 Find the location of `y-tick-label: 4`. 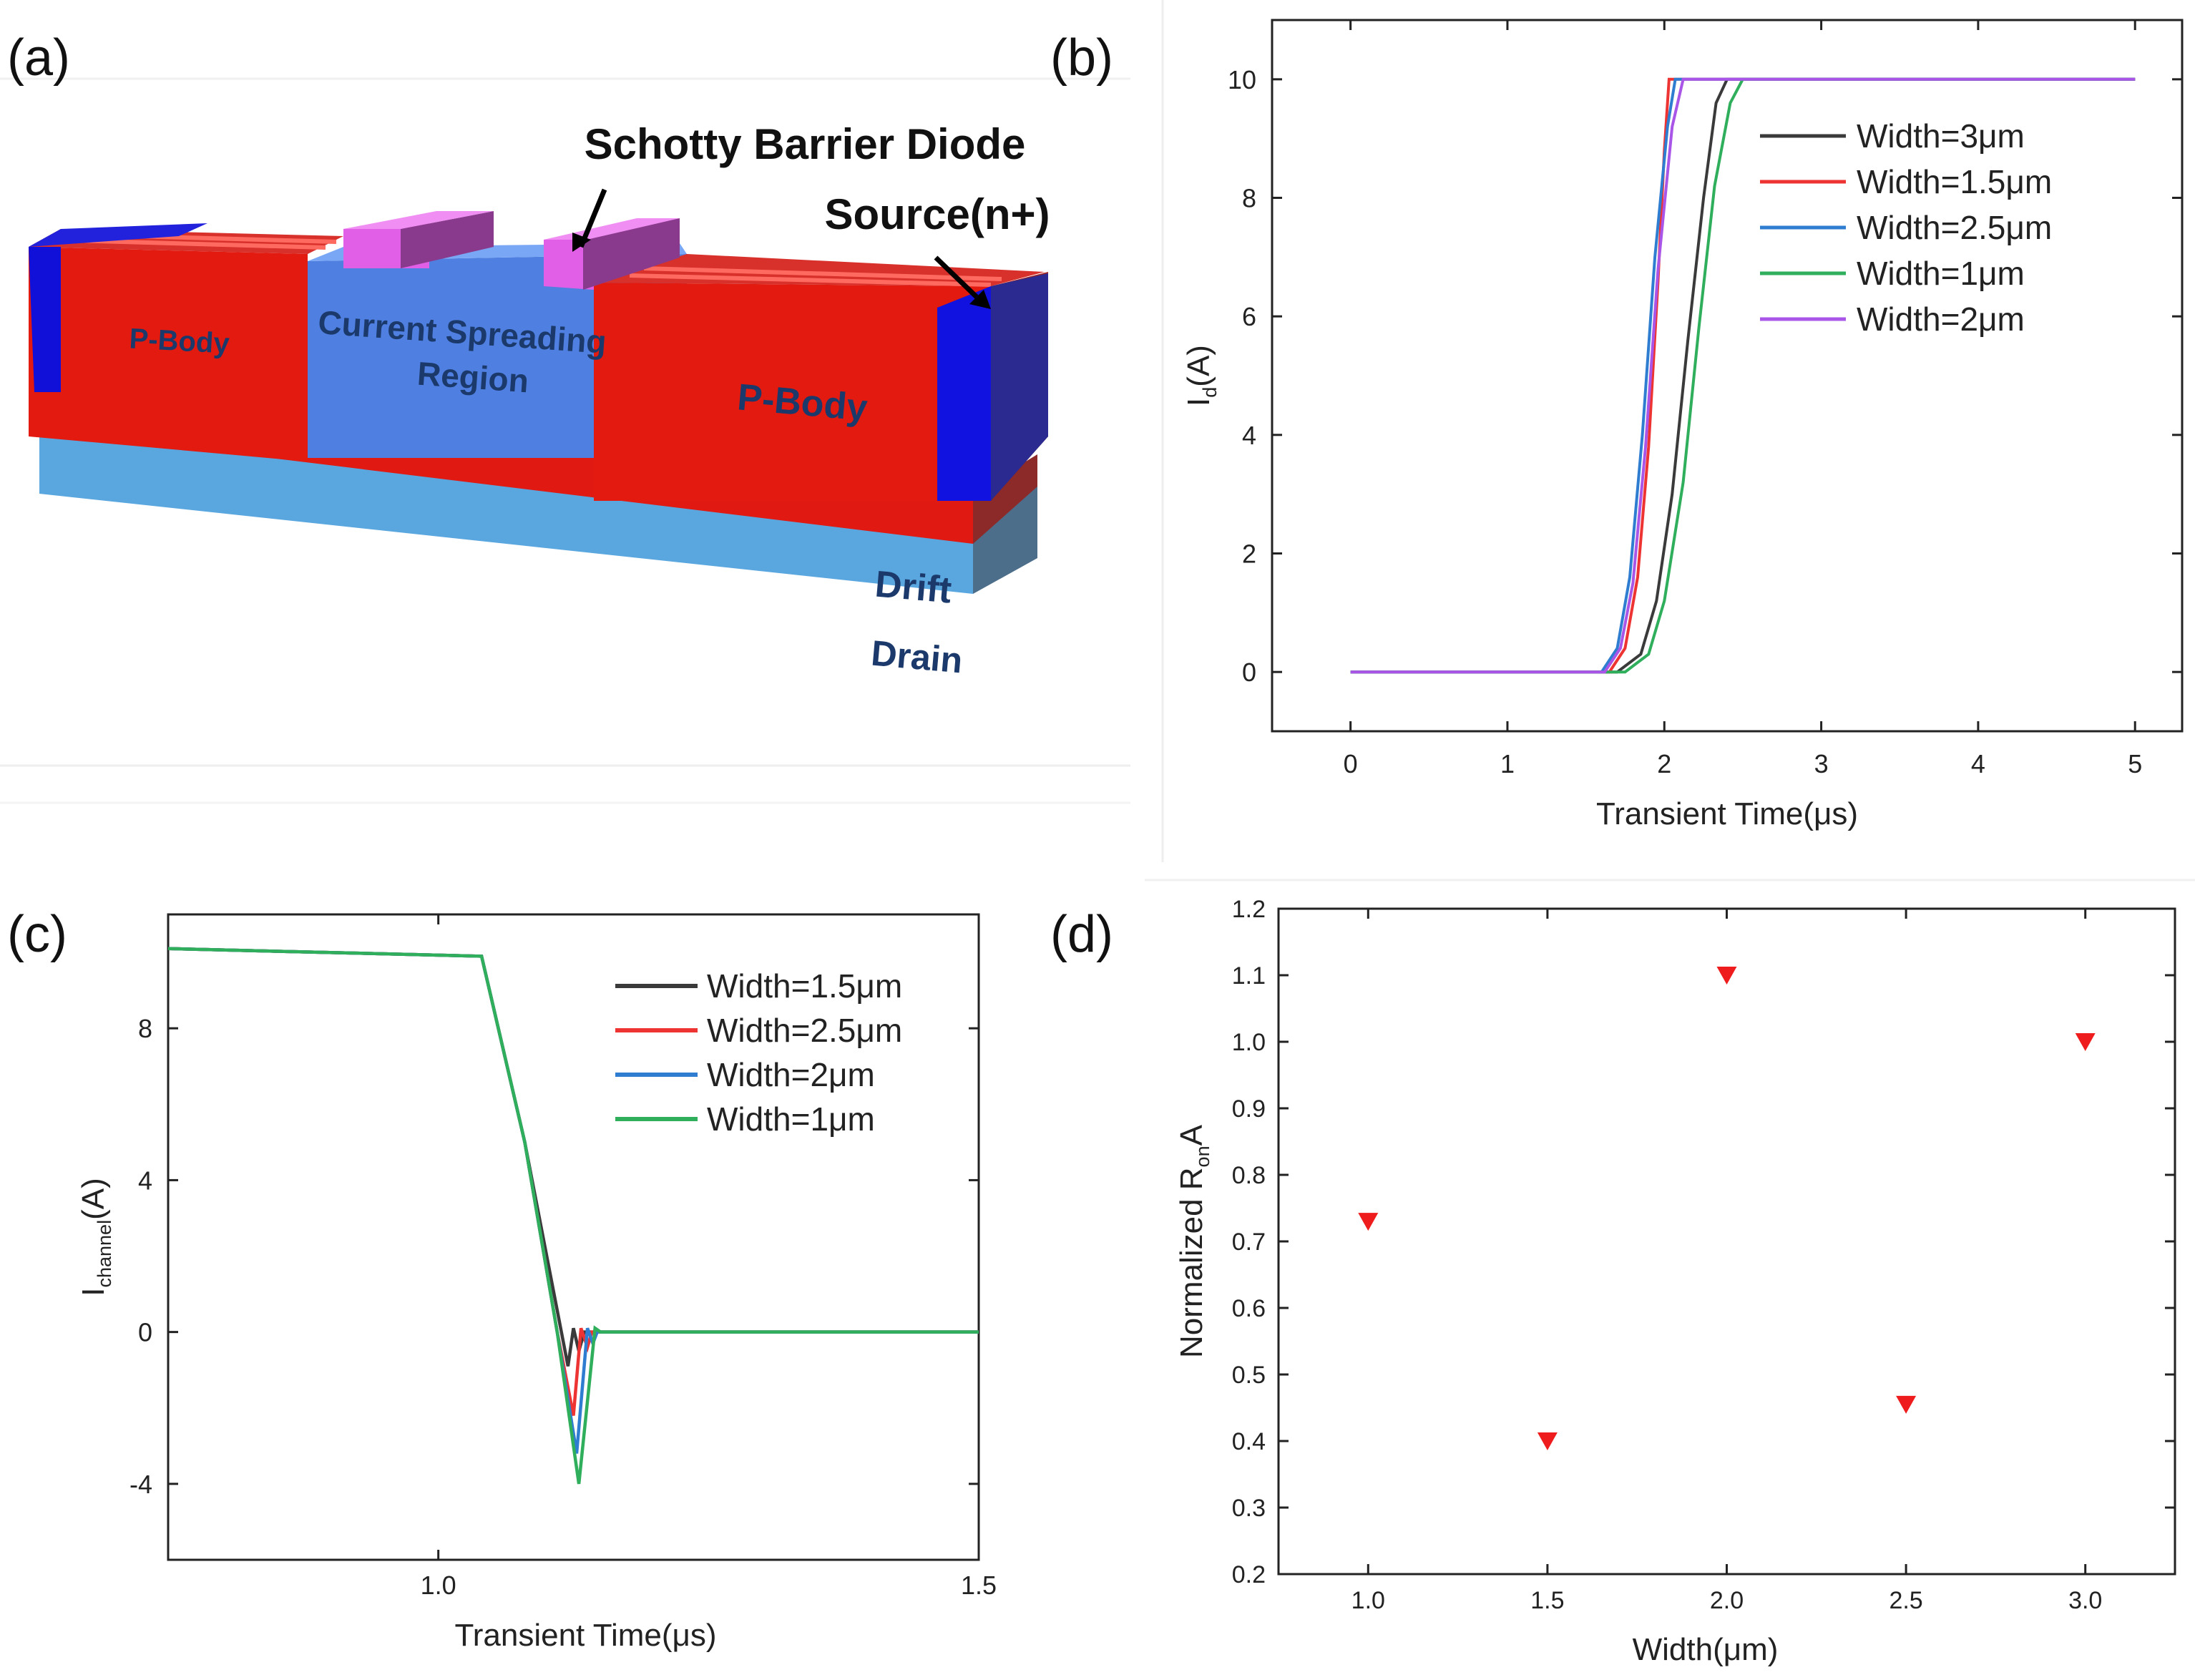

y-tick-label: 4 is located at coordinates (145, 1180).